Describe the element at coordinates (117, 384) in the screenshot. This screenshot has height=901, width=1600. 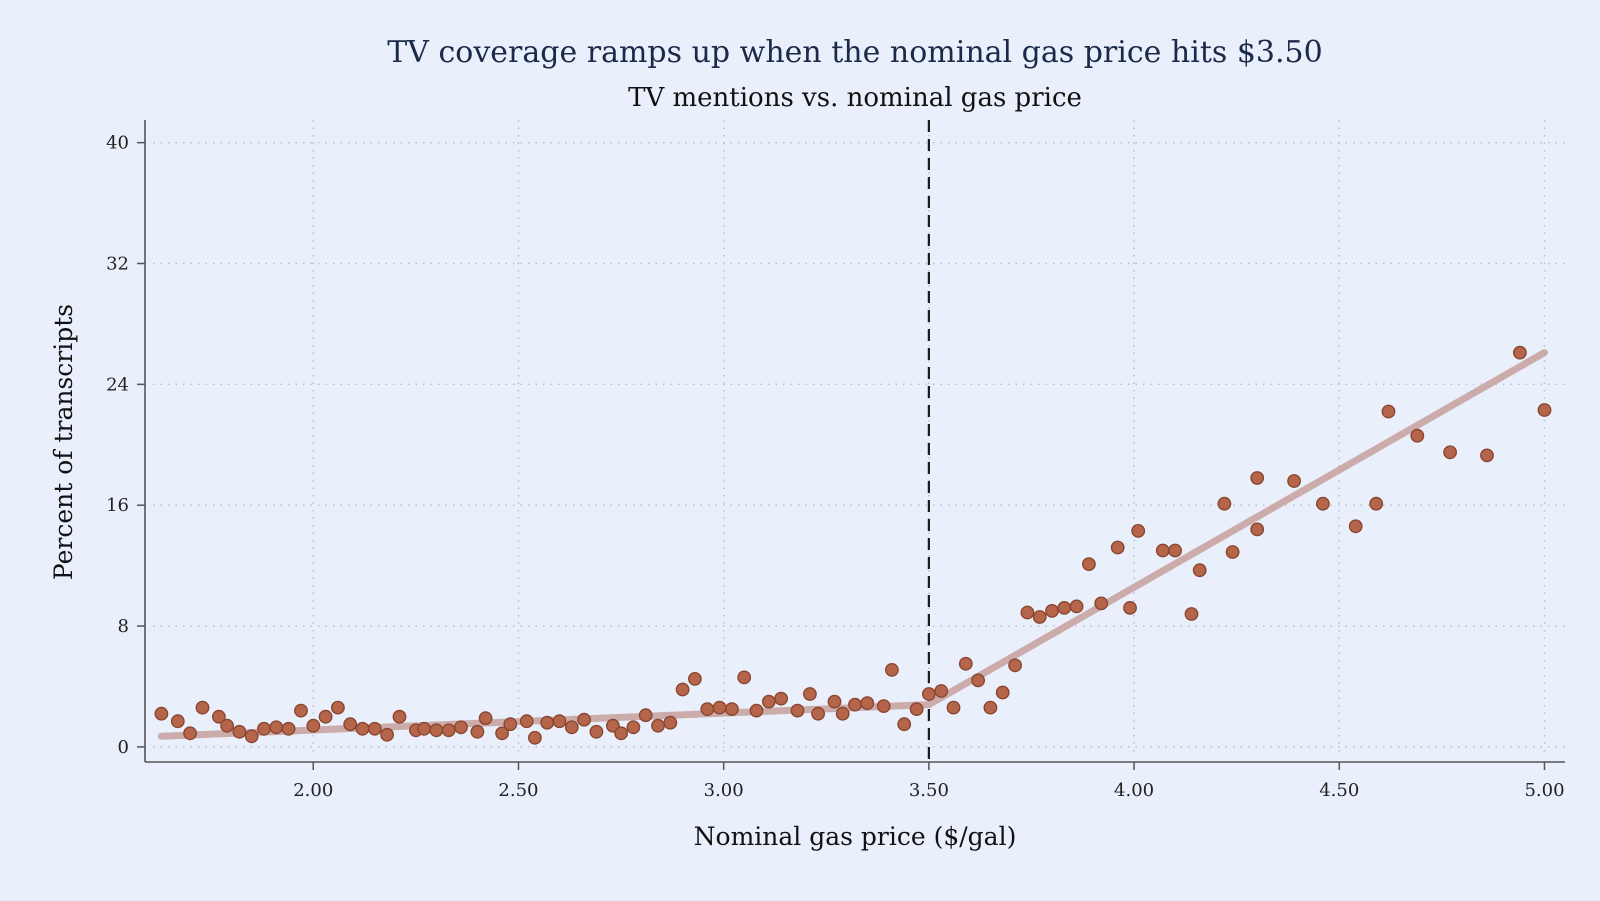
I see `y-tick-label: 24` at that location.